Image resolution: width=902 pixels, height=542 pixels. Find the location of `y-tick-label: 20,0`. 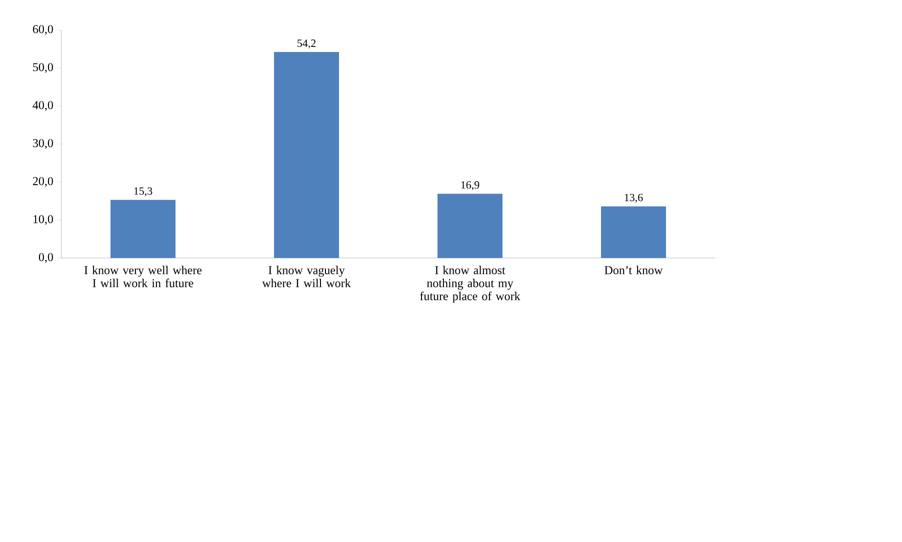

y-tick-label: 20,0 is located at coordinates (42, 182).